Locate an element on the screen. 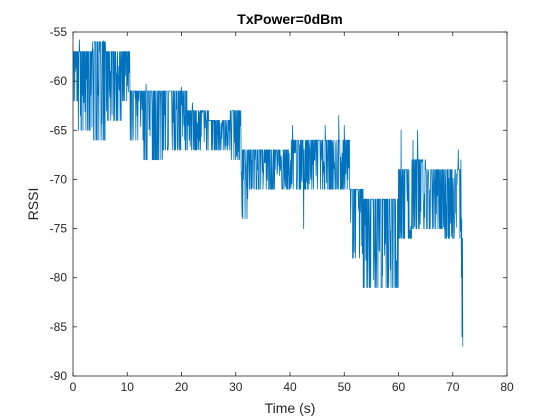 Image resolution: width=560 pixels, height=420 pixels. x-tick-label: 40 is located at coordinates (290, 387).